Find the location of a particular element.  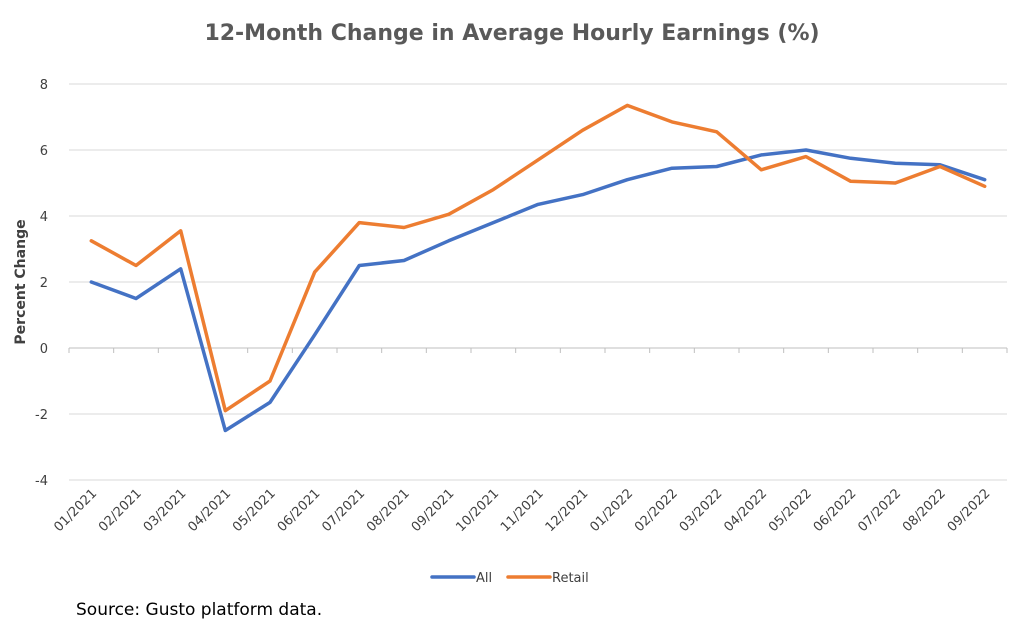

legend-label-retail: Retail is located at coordinates (570, 578).